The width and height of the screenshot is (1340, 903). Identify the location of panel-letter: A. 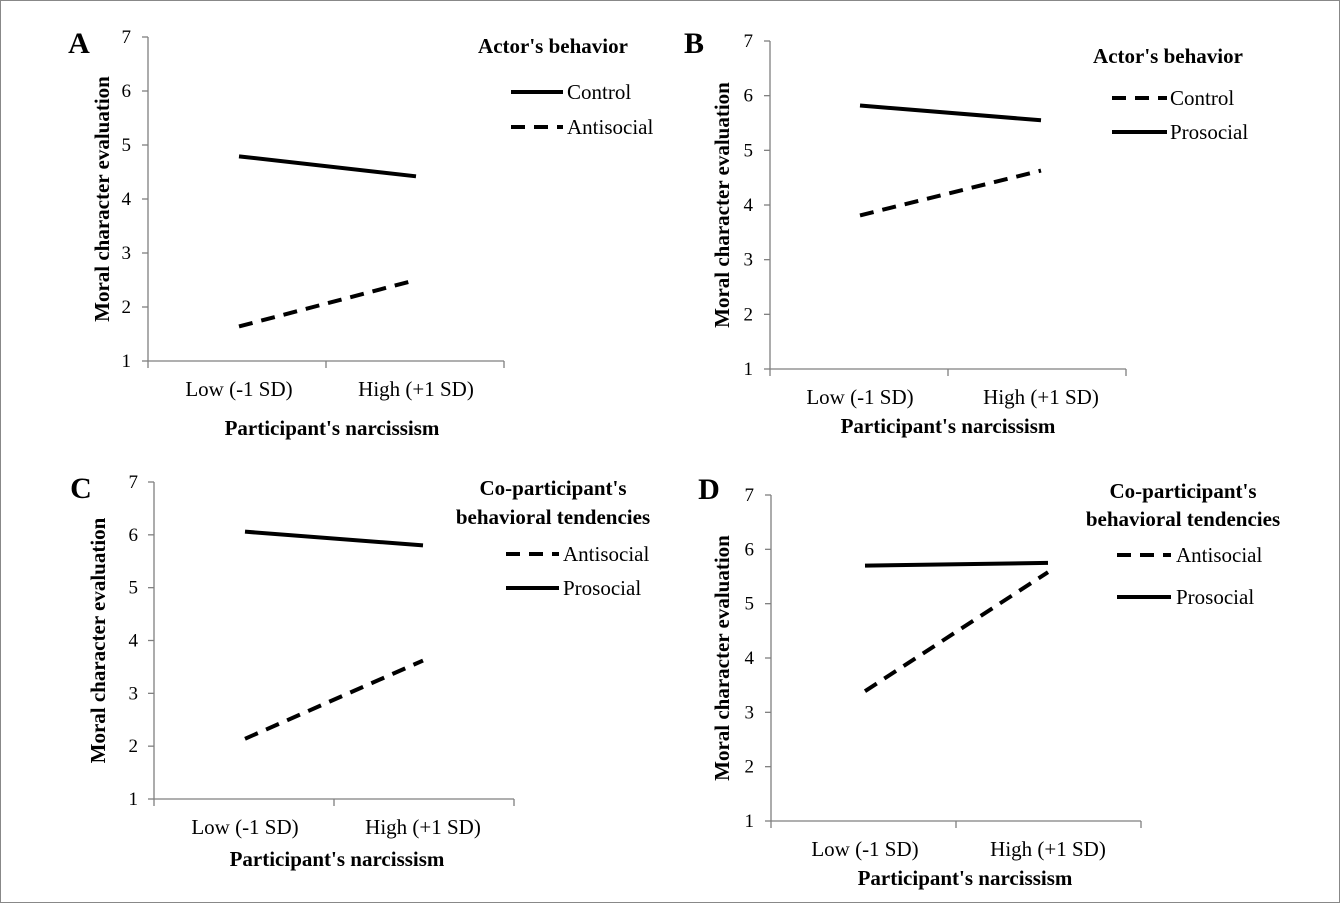
(79, 43).